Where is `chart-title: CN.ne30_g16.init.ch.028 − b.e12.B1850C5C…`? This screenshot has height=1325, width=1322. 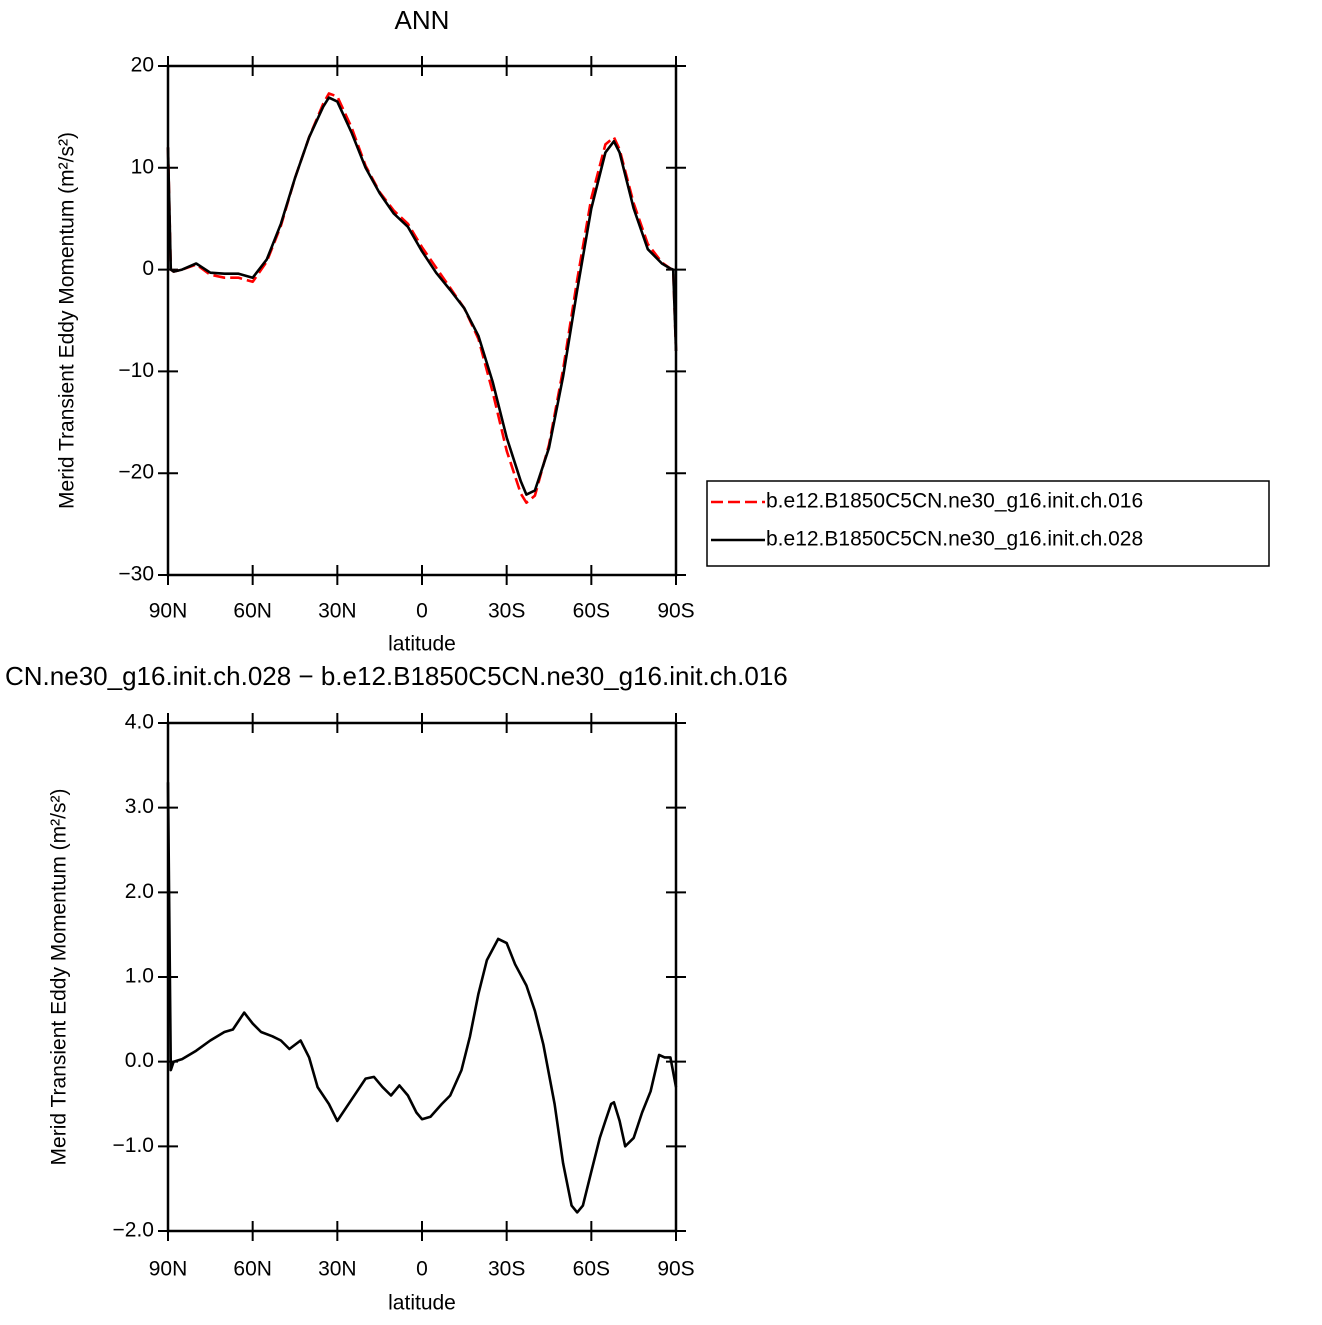
chart-title: CN.ne30_g16.init.ch.028 − b.e12.B1850C5C… is located at coordinates (396, 676).